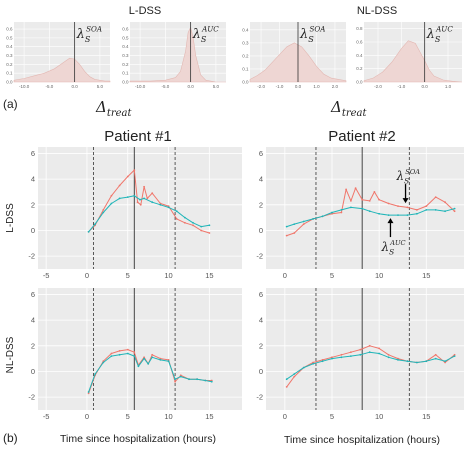 This screenshot has width=472, height=449. What do you see at coordinates (74, 86) in the screenshot?
I see `x-tick-label: 0.0` at bounding box center [74, 86].